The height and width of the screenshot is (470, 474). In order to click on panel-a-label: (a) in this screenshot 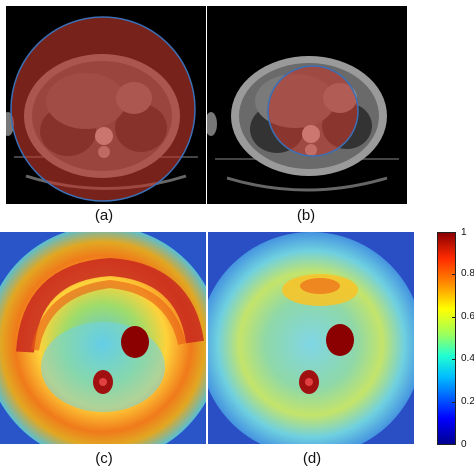, I will do `click(104, 215)`.